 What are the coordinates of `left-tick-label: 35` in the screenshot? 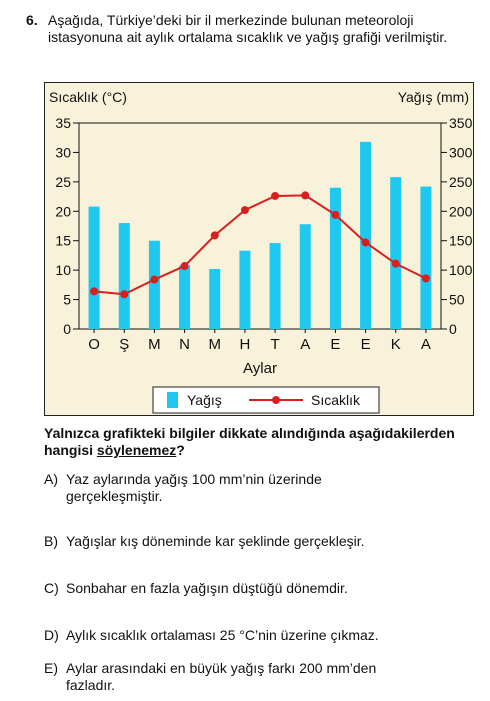 It's located at (63, 123).